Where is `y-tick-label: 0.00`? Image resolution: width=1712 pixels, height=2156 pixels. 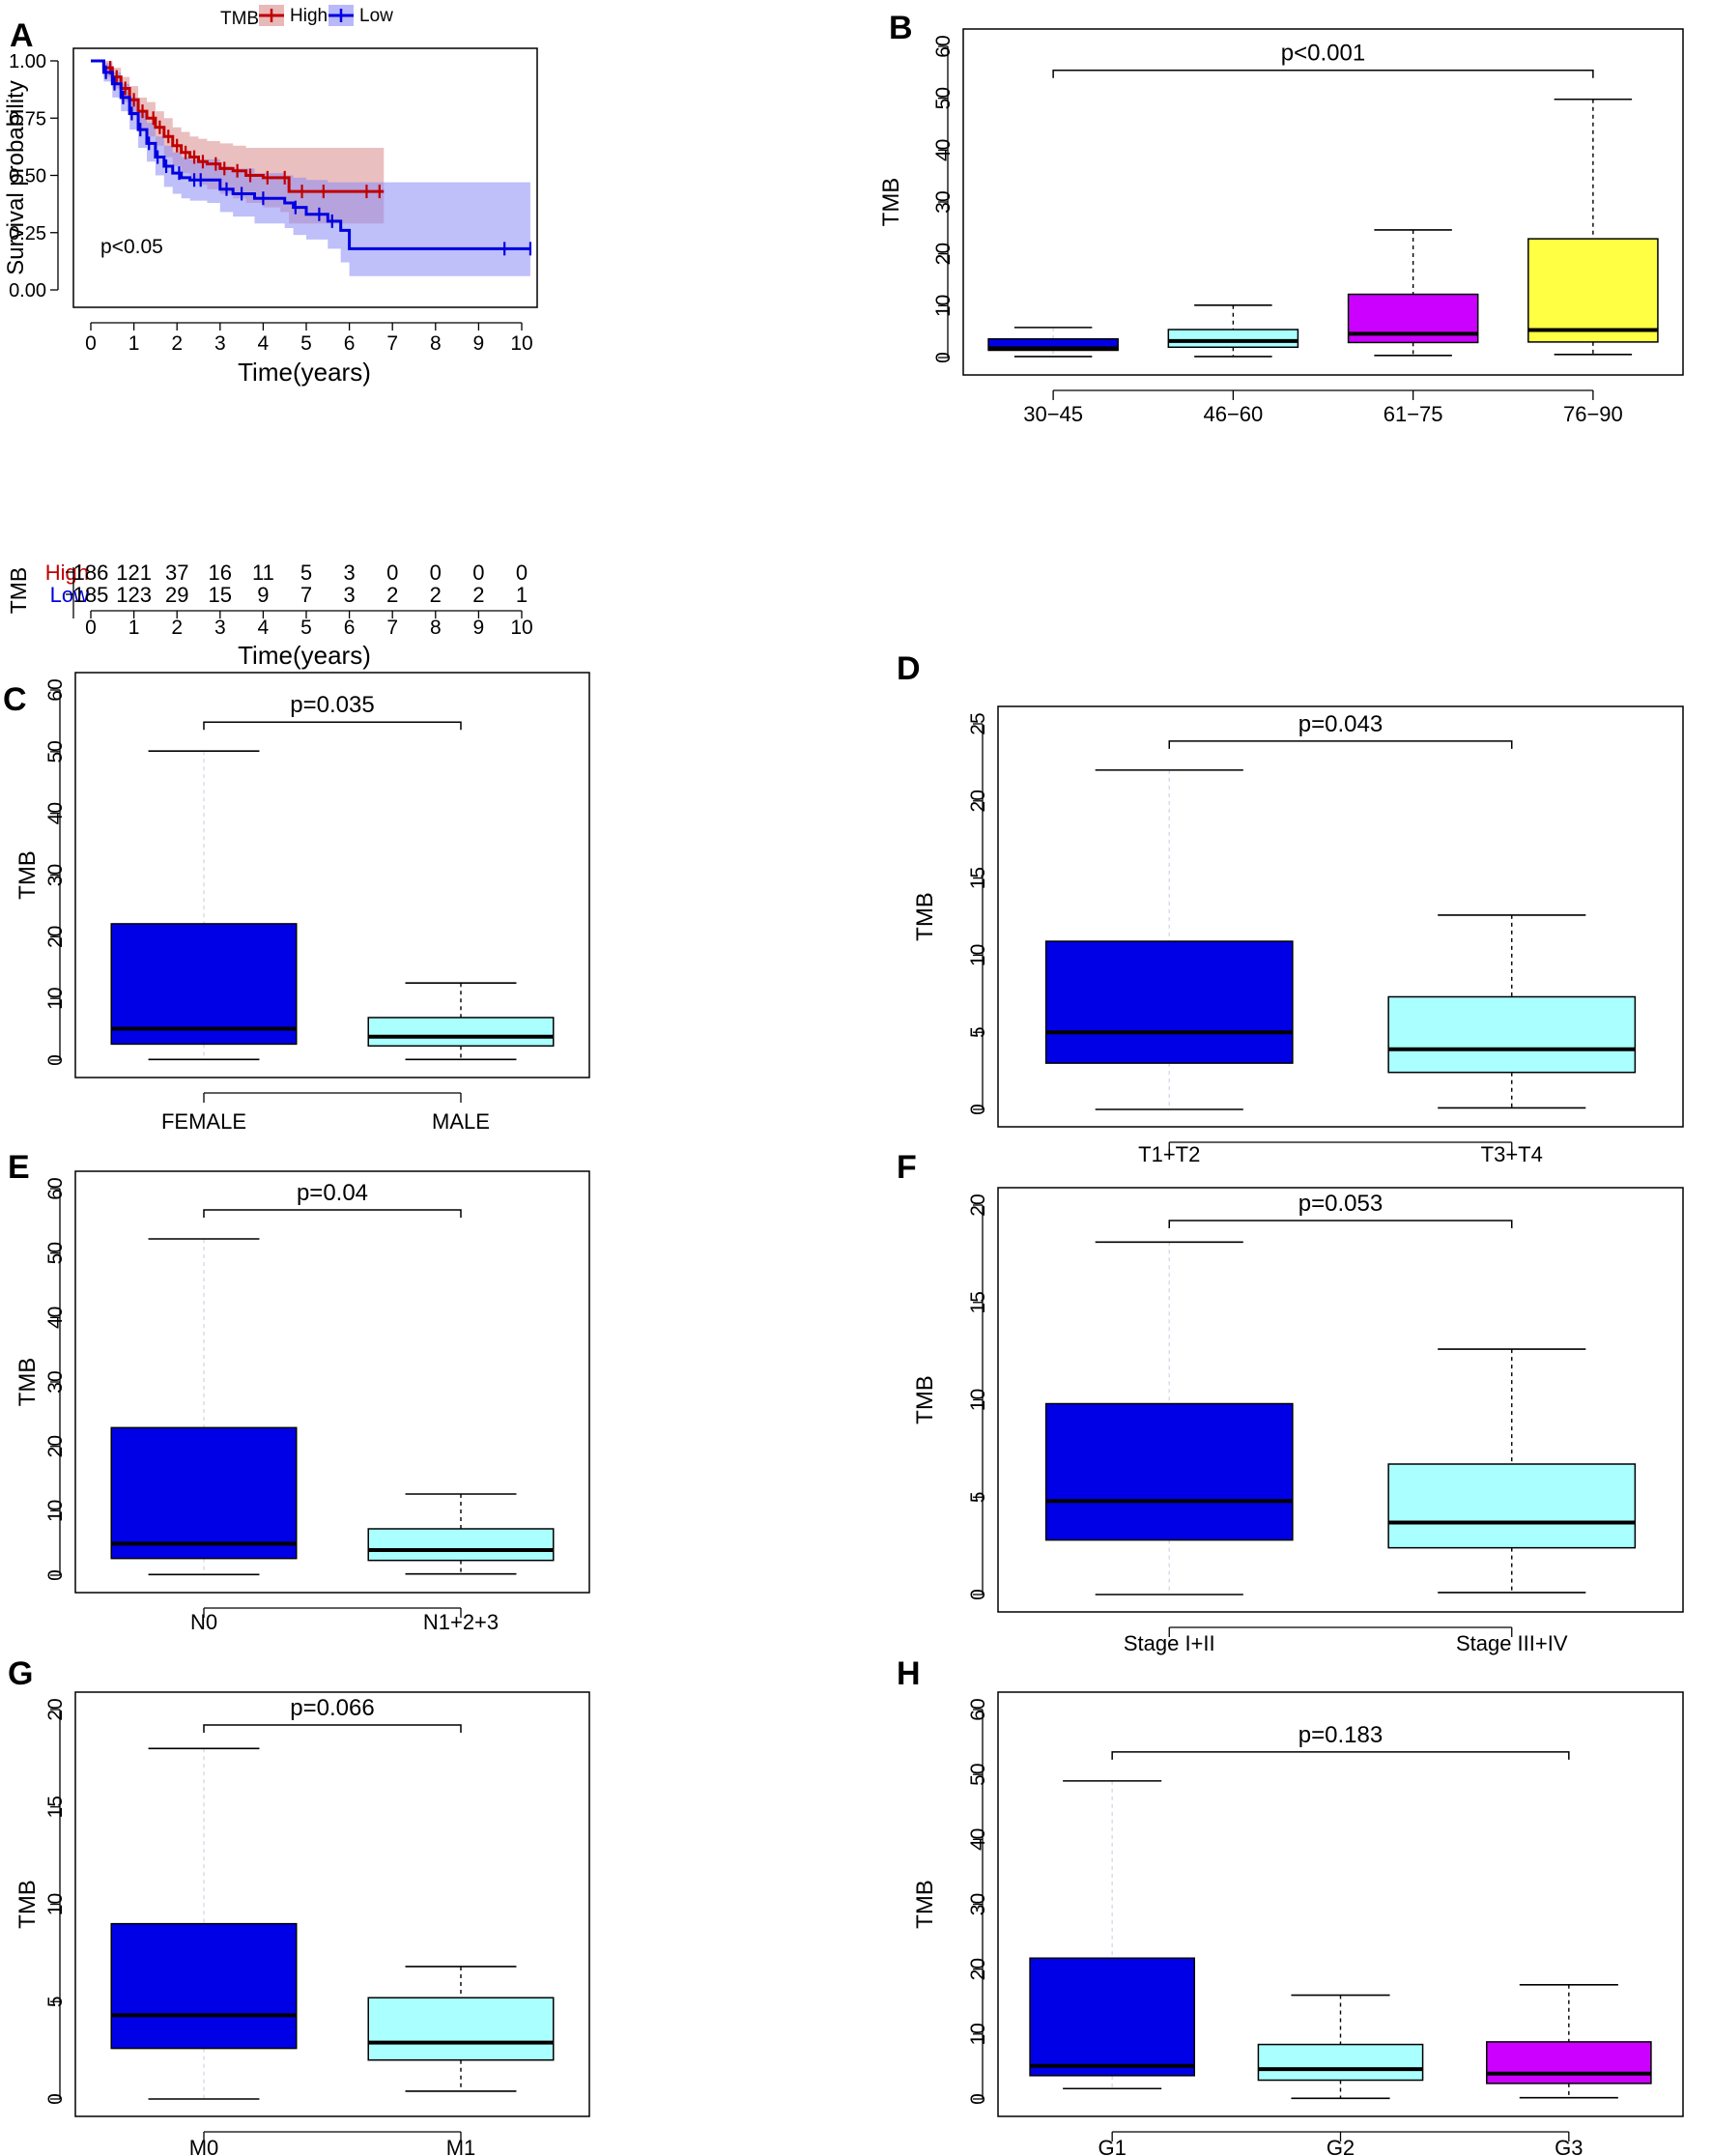 y-tick-label: 0.00 is located at coordinates (28, 291).